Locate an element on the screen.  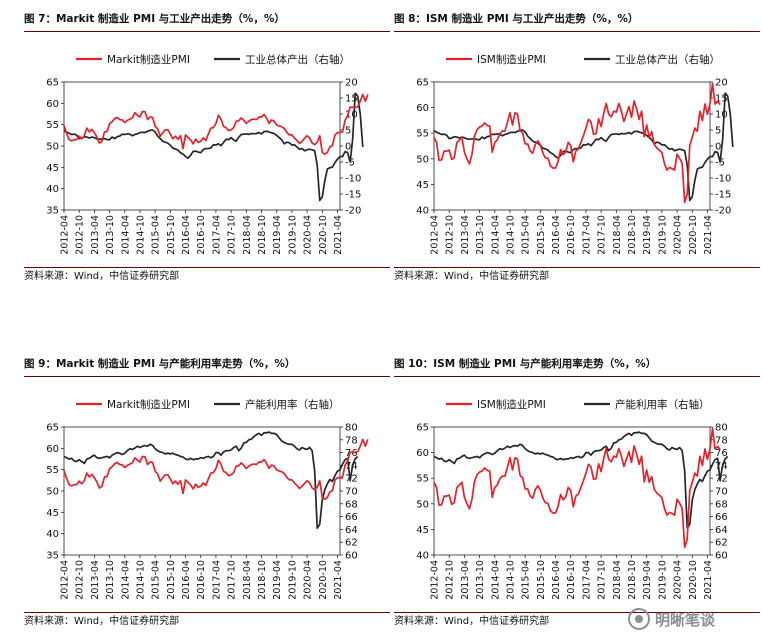
chart-title: 图 8：ISM 制造业 PMI 与工业产出走势（%，%） is located at coordinates (516, 19).